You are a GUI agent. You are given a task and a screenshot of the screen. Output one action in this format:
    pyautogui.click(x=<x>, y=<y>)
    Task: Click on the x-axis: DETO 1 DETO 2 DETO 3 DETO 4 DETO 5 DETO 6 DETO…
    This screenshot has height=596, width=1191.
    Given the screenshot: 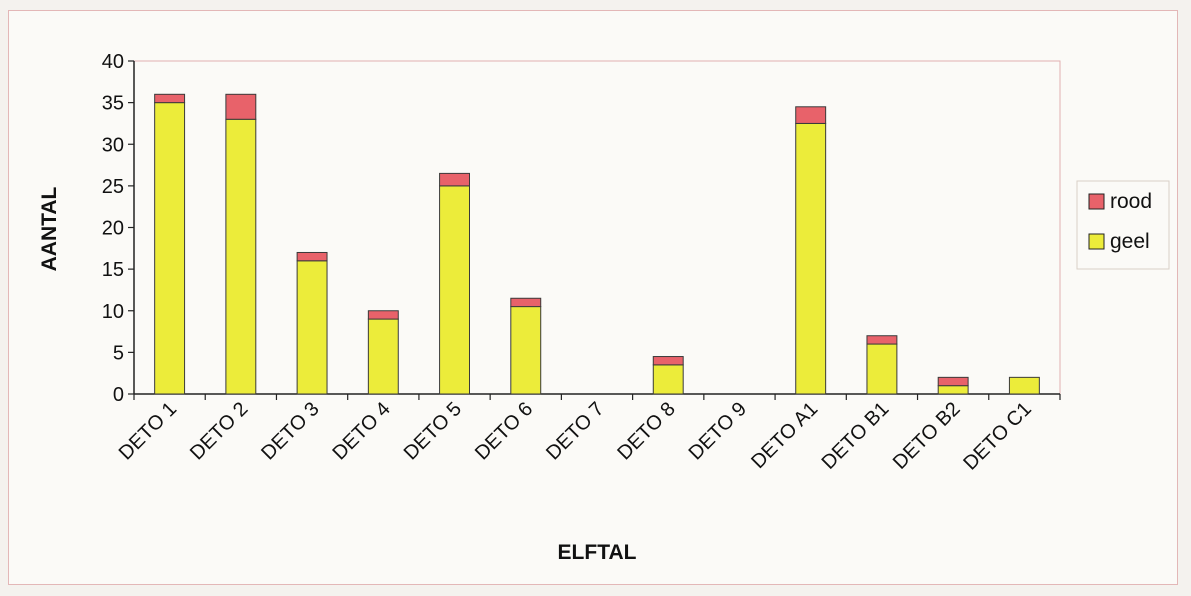 What is the action you would take?
    pyautogui.click(x=588, y=434)
    